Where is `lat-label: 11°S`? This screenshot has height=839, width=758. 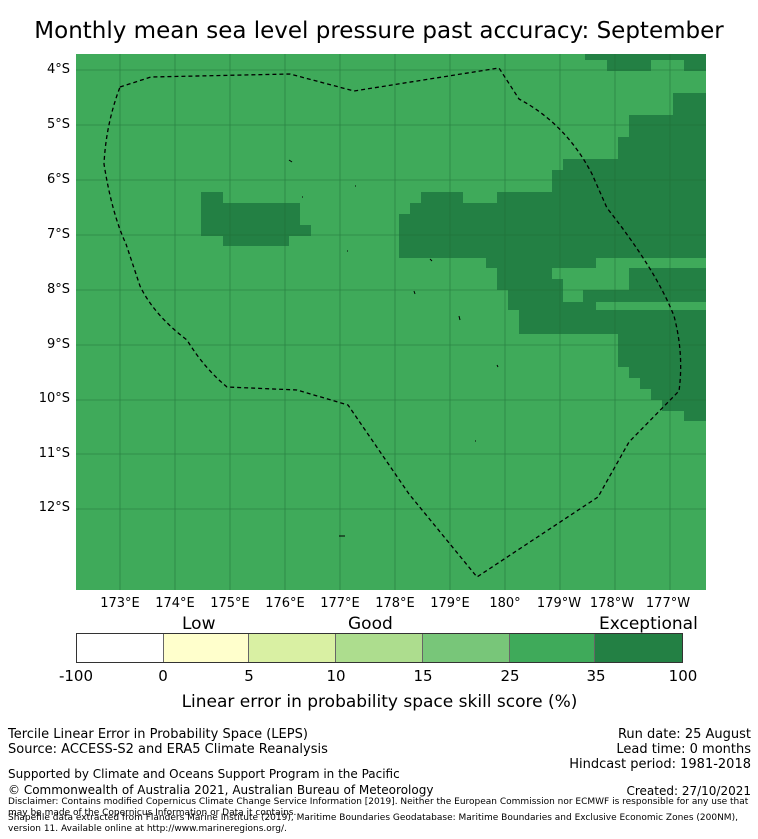 lat-label: 11°S is located at coordinates (54, 453).